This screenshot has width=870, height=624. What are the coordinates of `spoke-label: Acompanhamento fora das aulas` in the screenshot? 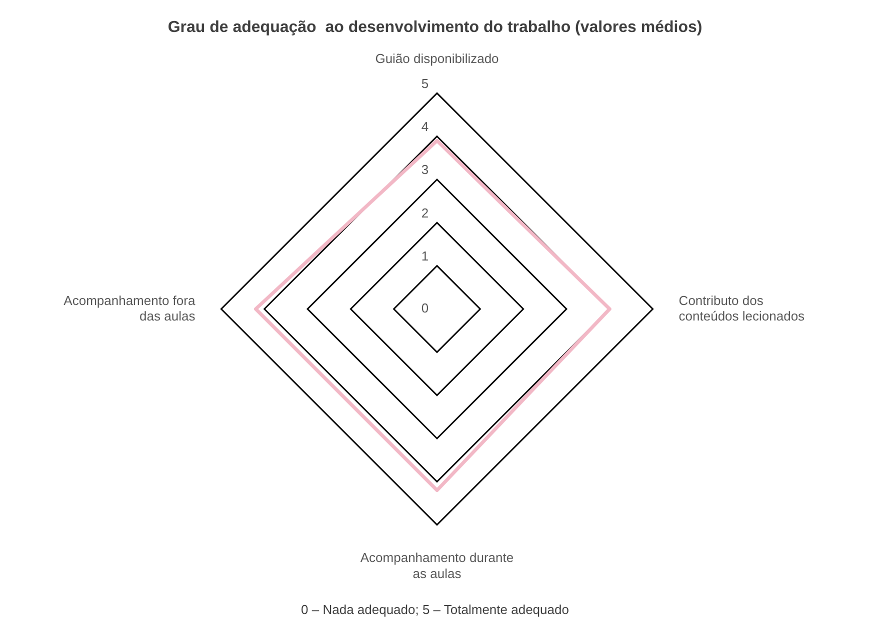 It's located at (130, 308).